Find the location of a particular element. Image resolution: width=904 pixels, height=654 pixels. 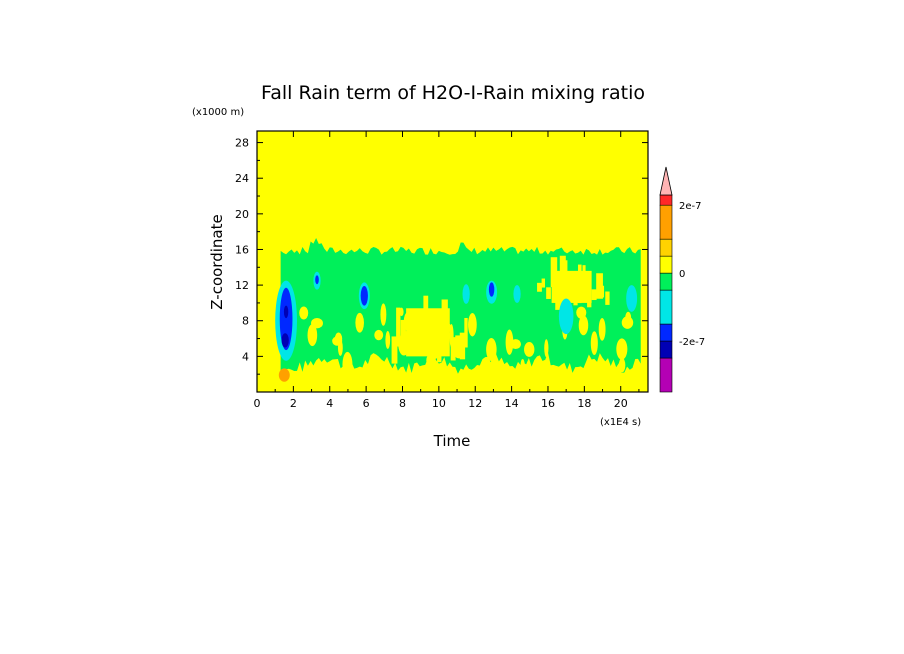

x-multiplier-label: (x1E4 s) is located at coordinates (620, 422).